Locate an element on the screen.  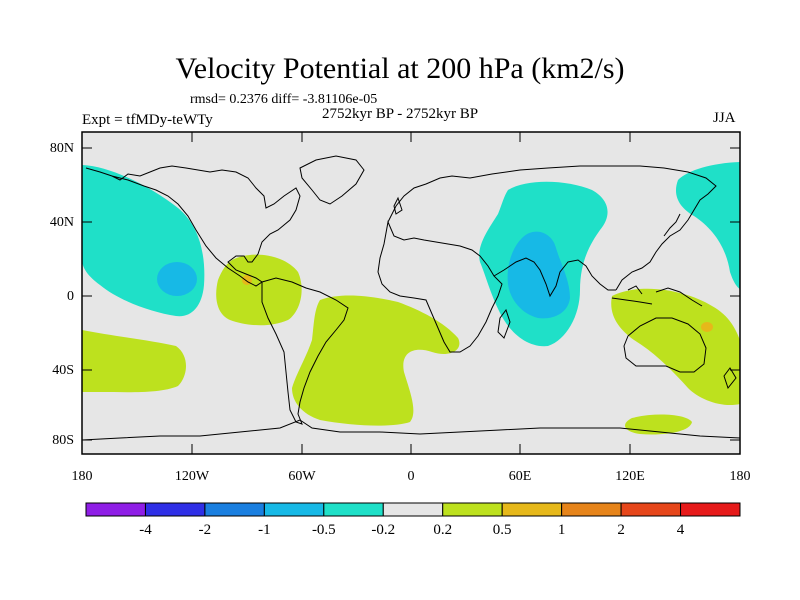
contour-south-pacific-weak is located at coordinates (134, 361).